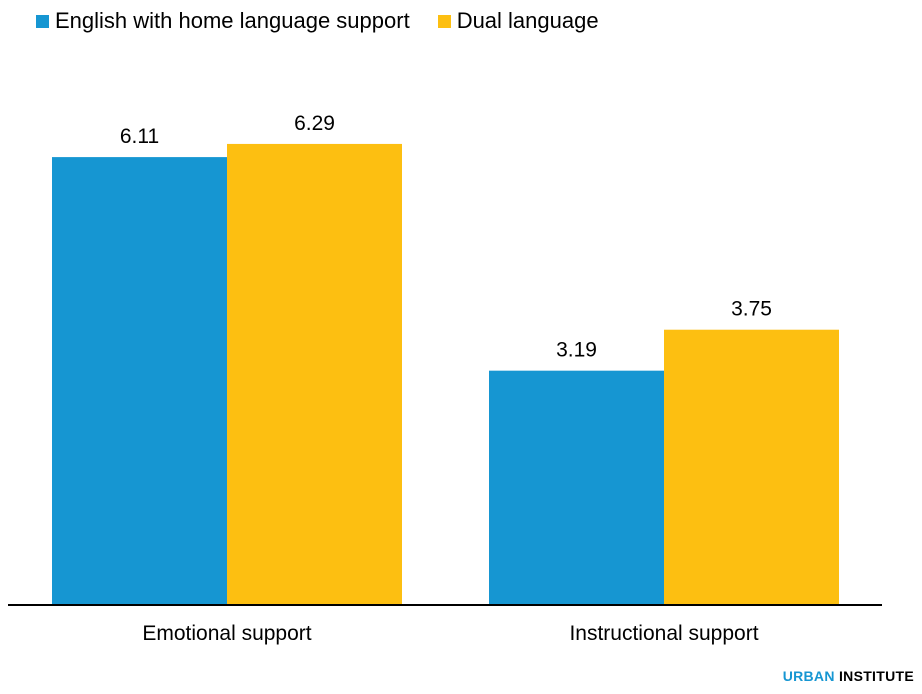 The width and height of the screenshot is (922, 694). I want to click on category-label-0: Emotional support, so click(226, 633).